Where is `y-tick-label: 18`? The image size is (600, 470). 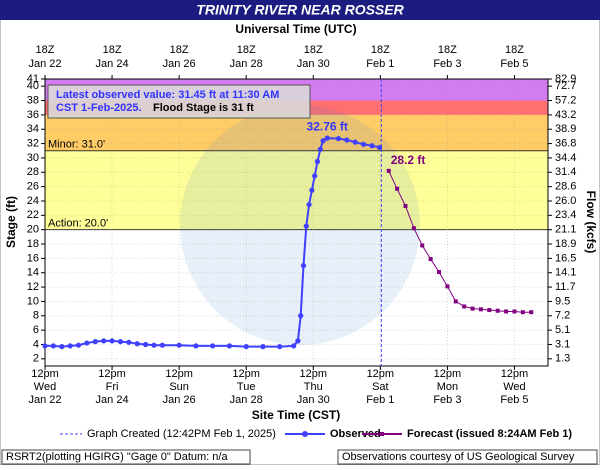
y-tick-label: 18 is located at coordinates (33, 244).